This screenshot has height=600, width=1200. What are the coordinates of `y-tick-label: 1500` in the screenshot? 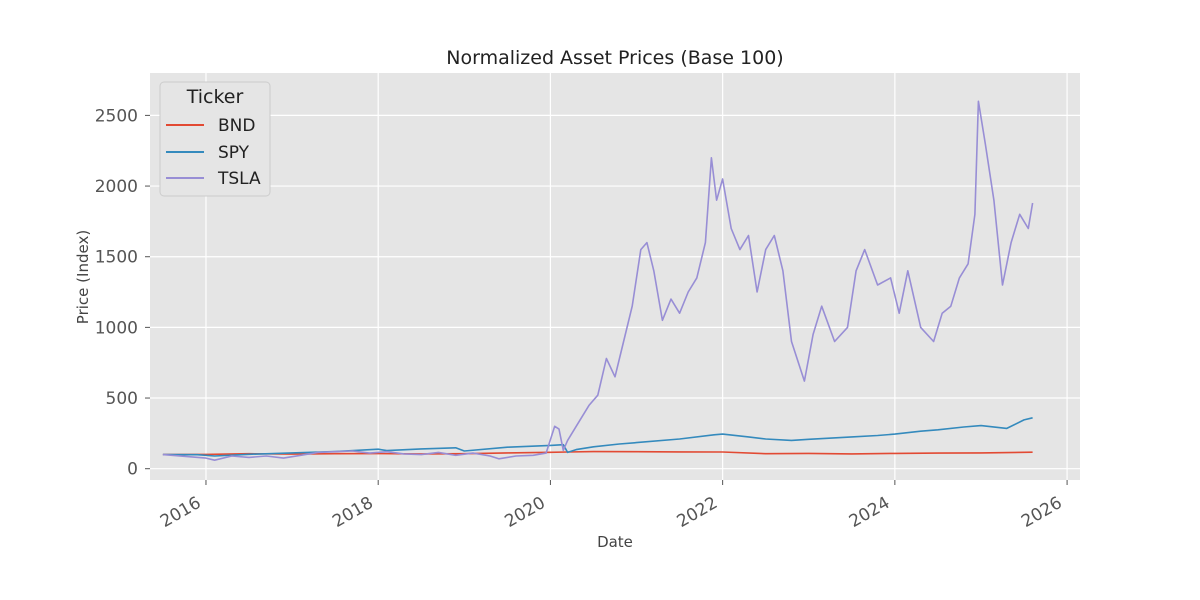 It's located at (116, 258).